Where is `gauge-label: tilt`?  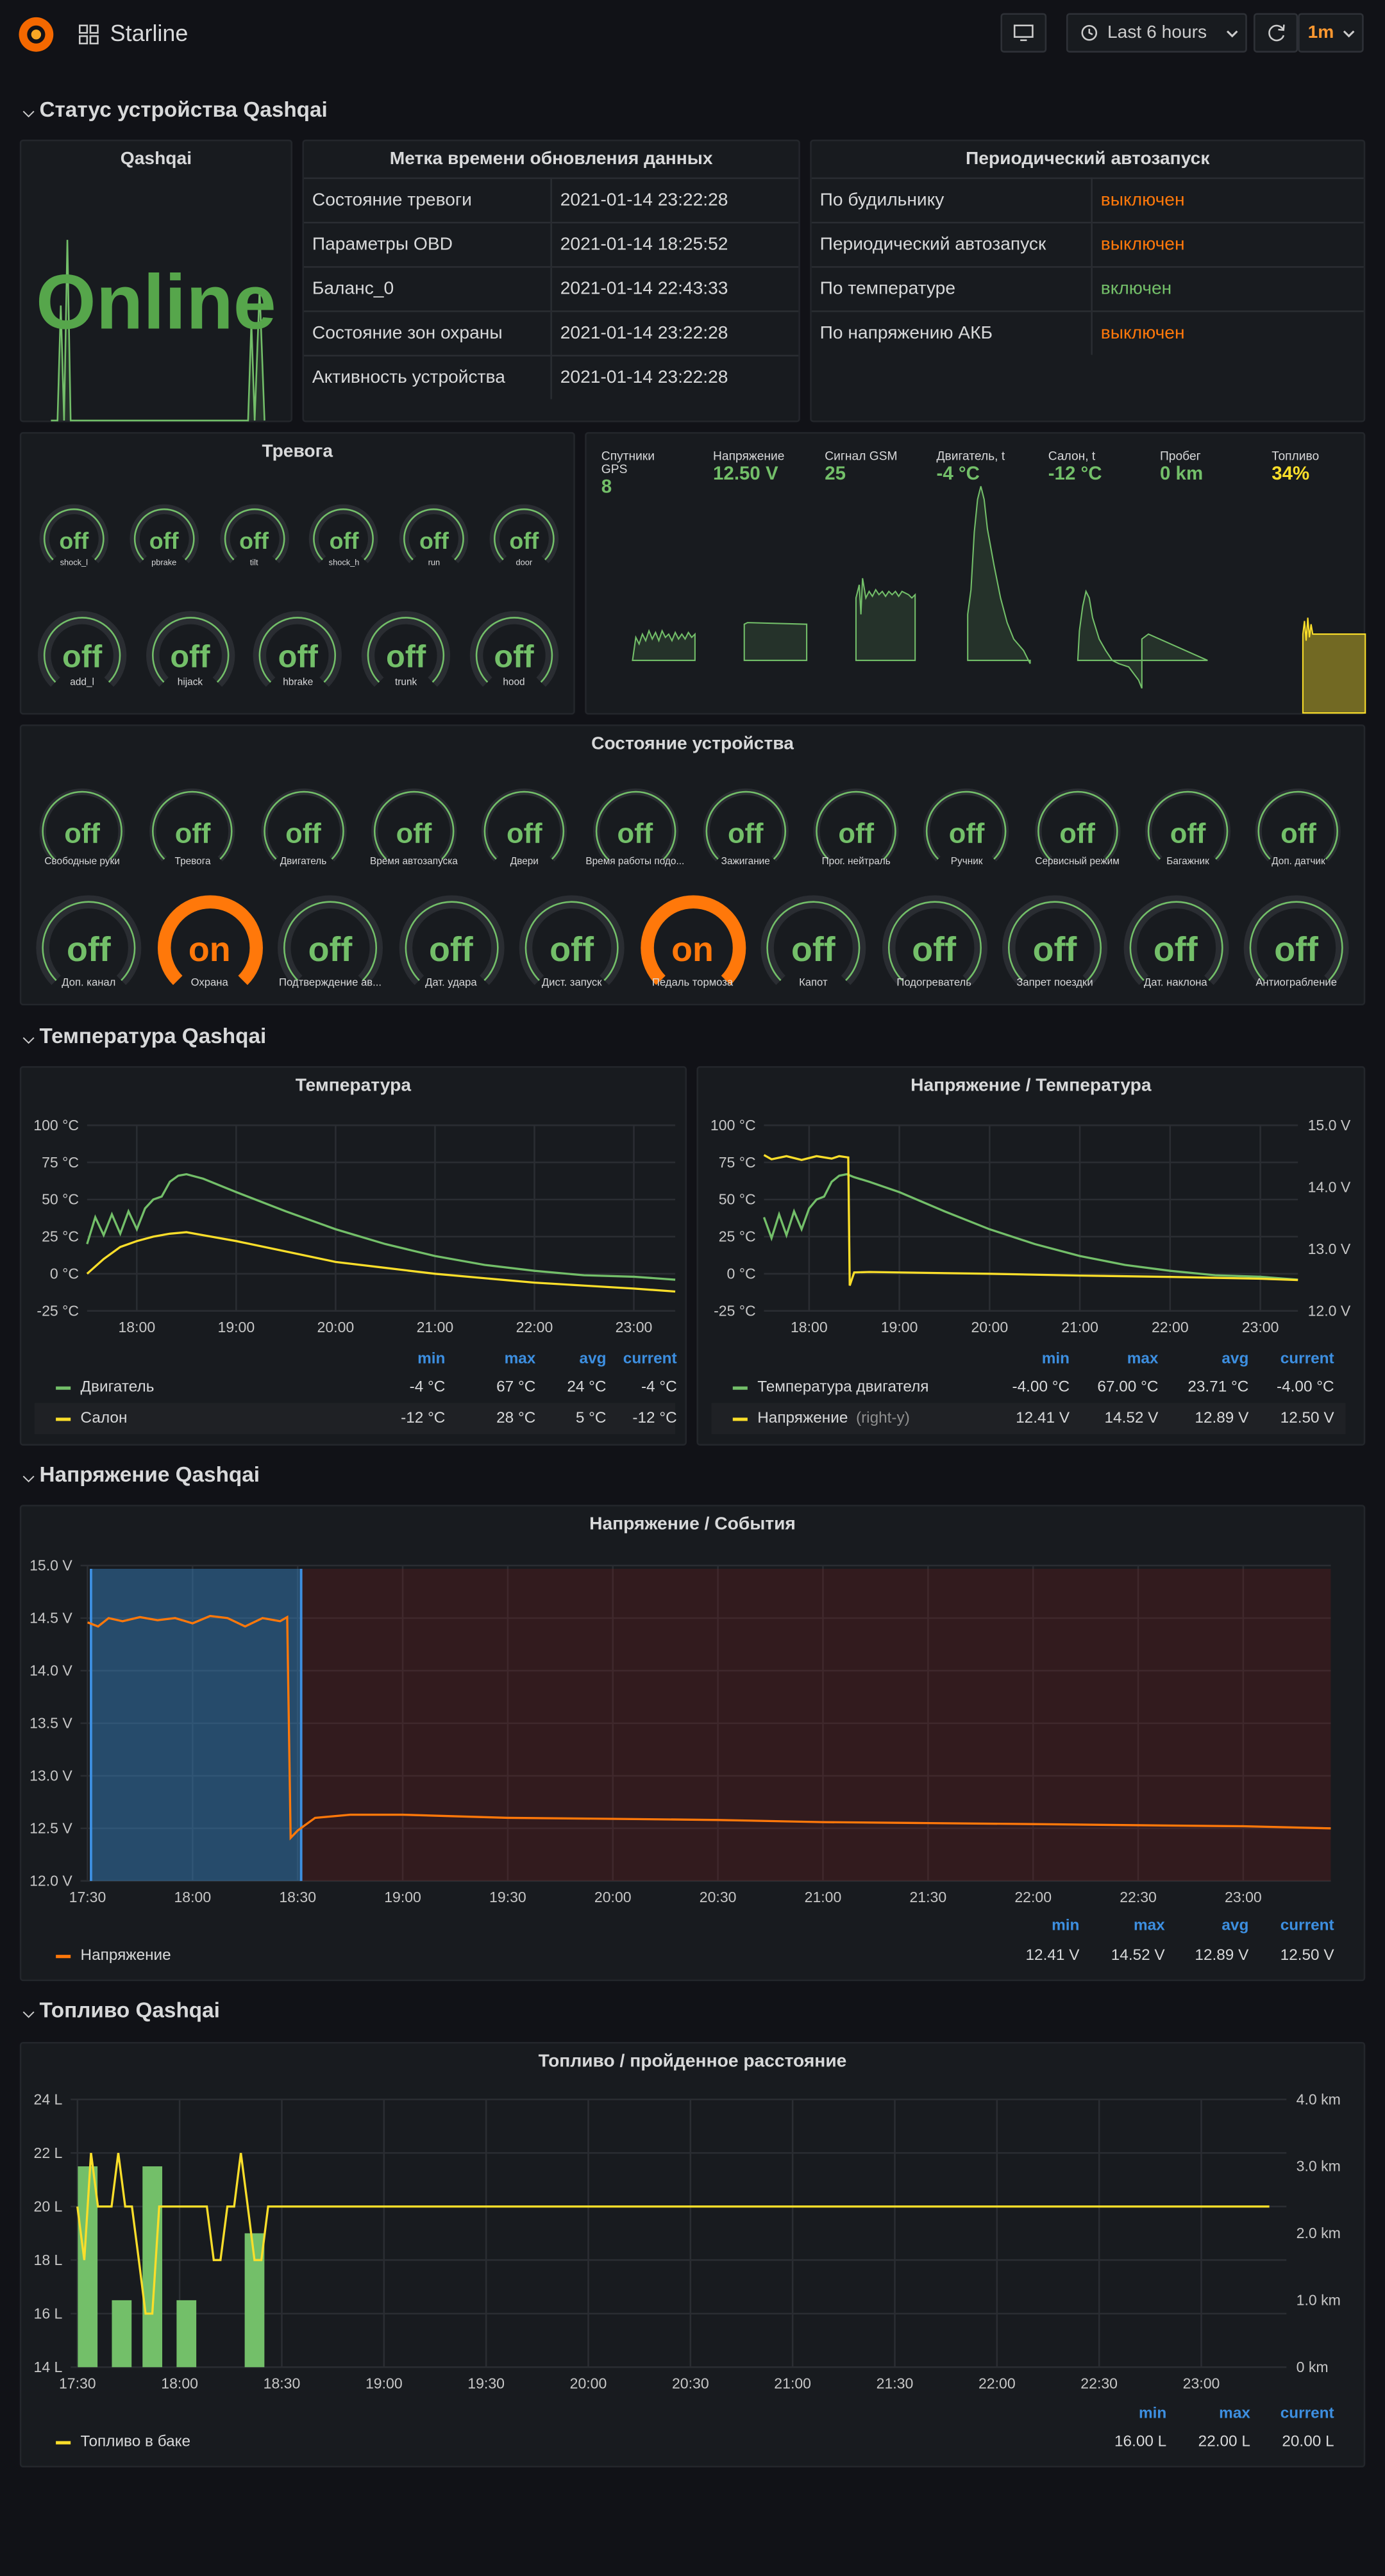 gauge-label: tilt is located at coordinates (253, 563).